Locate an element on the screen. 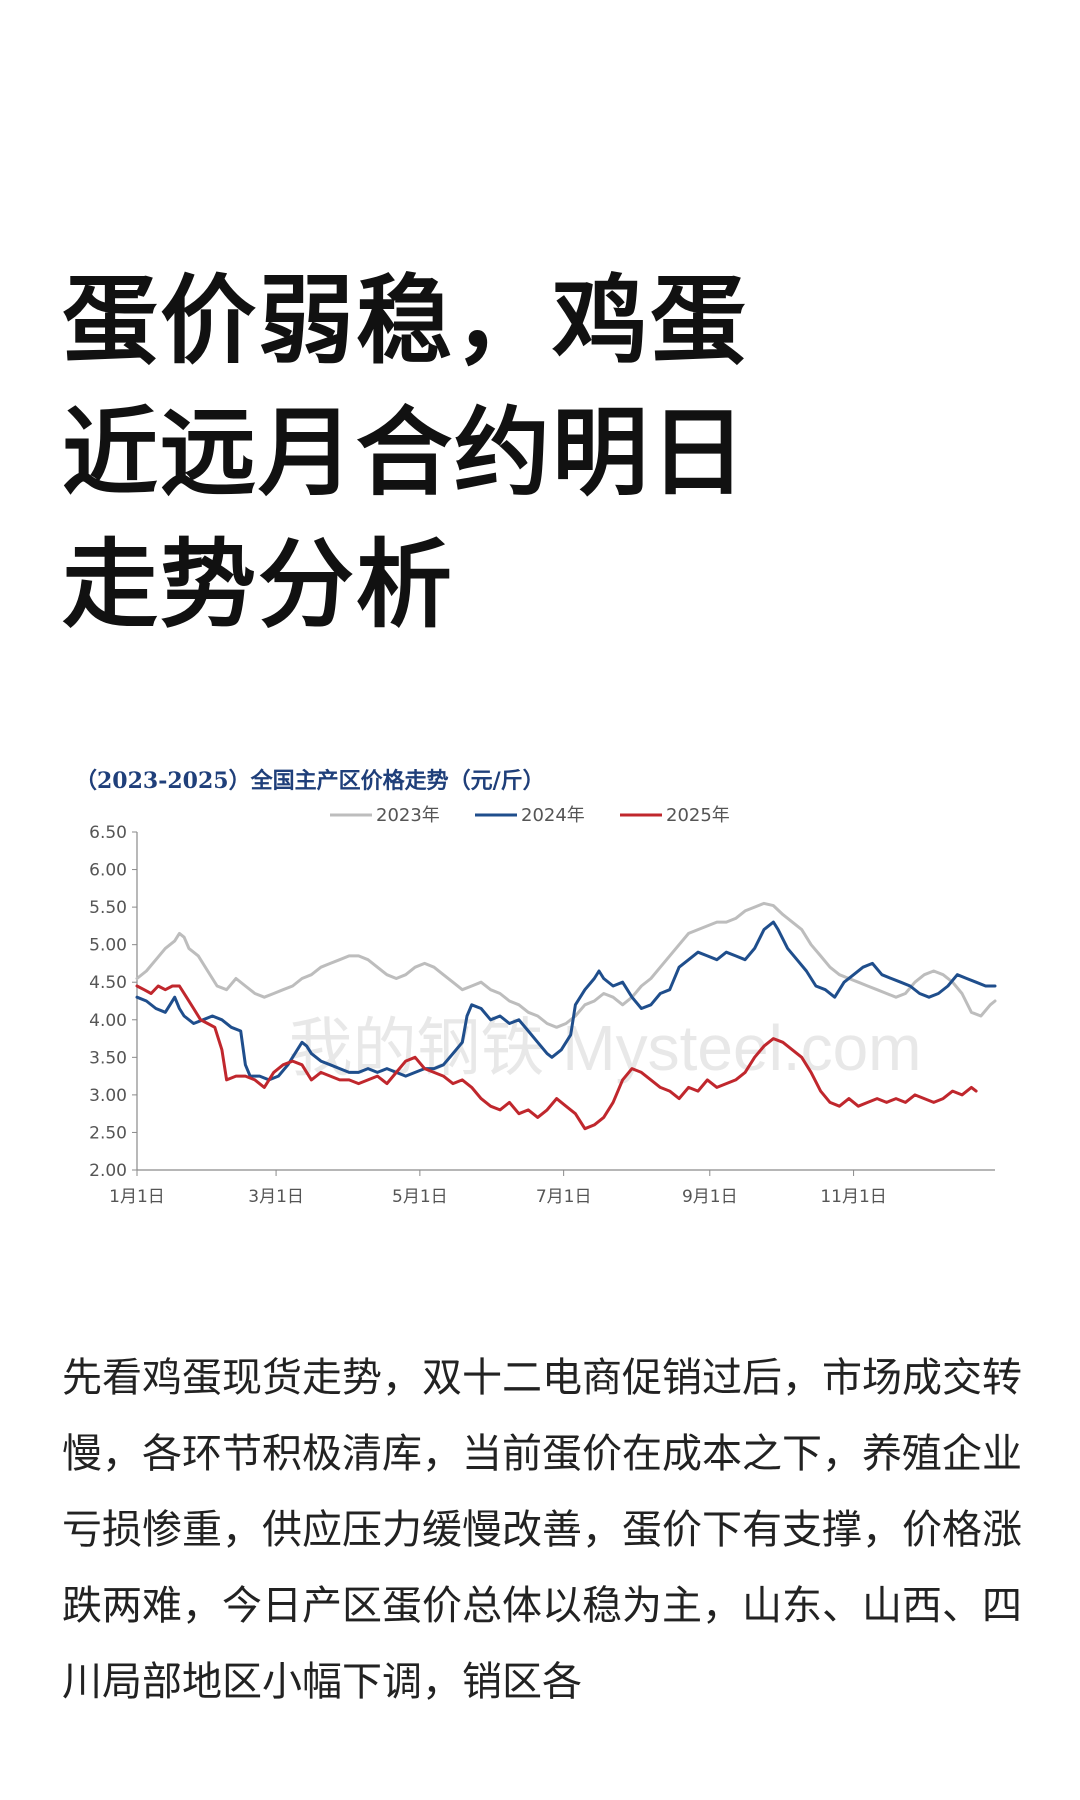  y-tick-label: 4.50 is located at coordinates (108, 983).